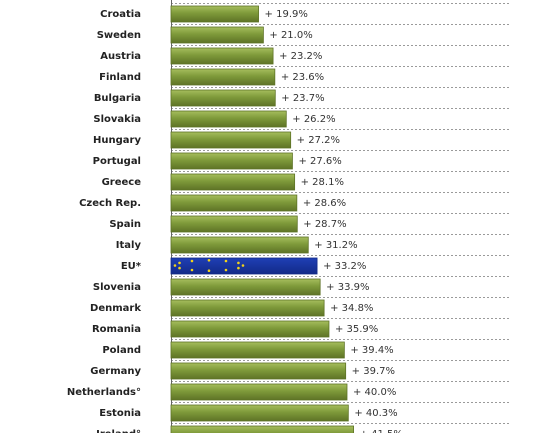 The image size is (549, 433). What do you see at coordinates (356, 329) in the screenshot?
I see `value-label: + 35.9%` at bounding box center [356, 329].